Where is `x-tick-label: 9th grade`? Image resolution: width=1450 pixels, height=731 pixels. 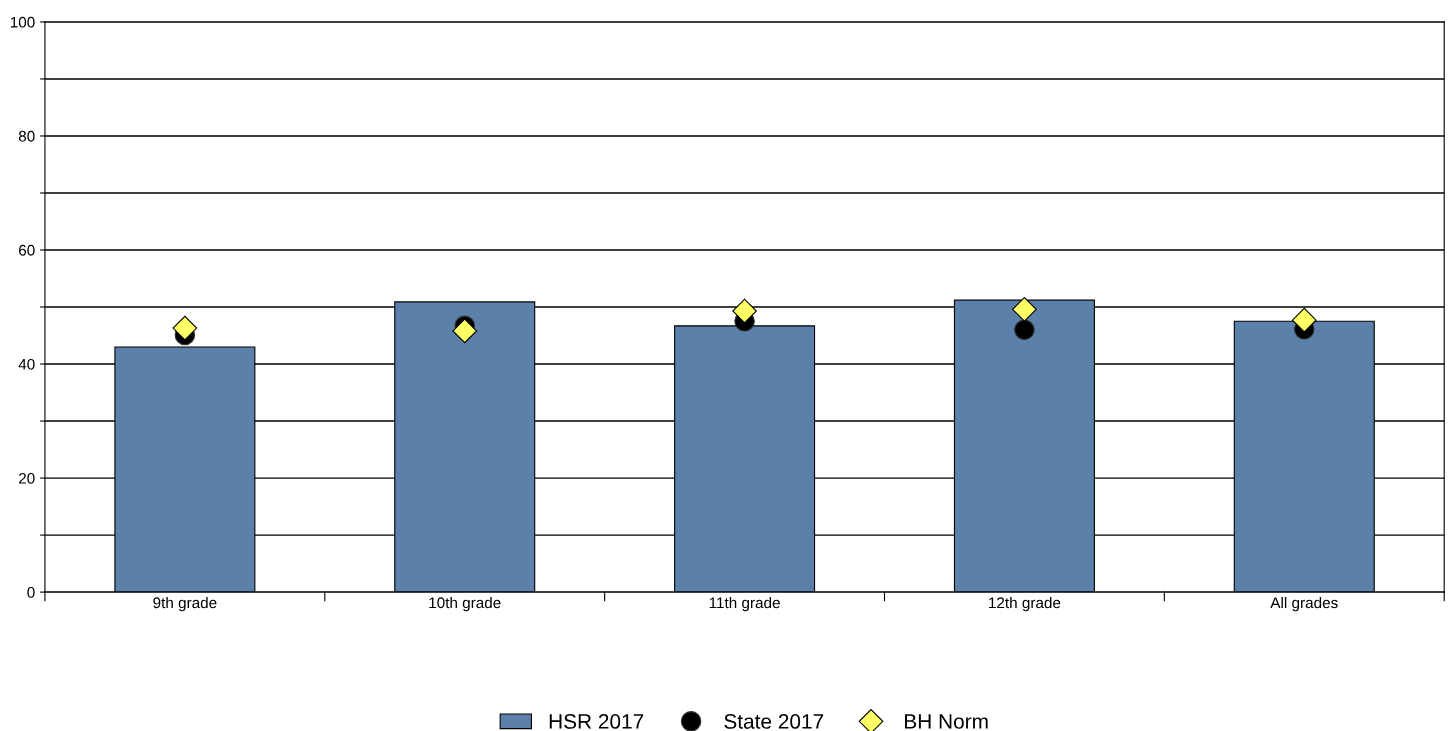 x-tick-label: 9th grade is located at coordinates (185, 604).